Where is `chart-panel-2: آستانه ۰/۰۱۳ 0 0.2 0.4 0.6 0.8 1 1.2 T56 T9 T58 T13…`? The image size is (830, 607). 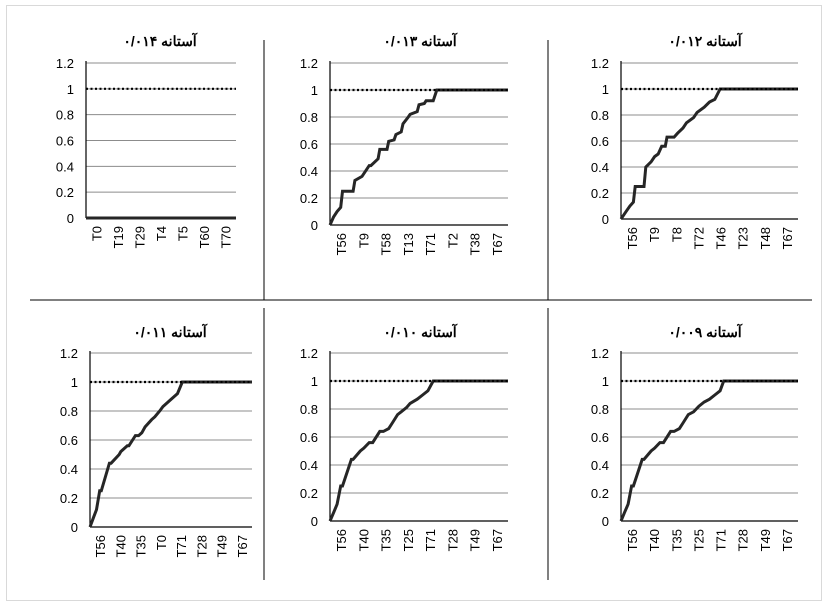 chart-panel-2: آستانه ۰/۰۱۳ 0 0.2 0.4 0.6 0.8 1 1.2 T56 T9 T58 T13… is located at coordinates (404, 143).